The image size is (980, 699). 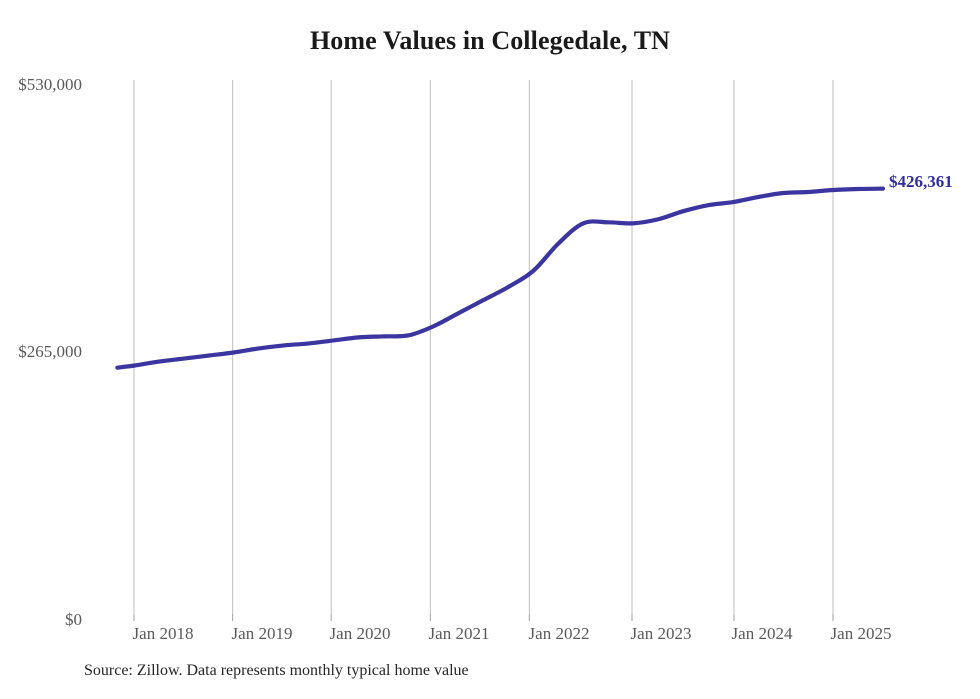 I want to click on y-axis-label-530000: $530,000, so click(x=50, y=84).